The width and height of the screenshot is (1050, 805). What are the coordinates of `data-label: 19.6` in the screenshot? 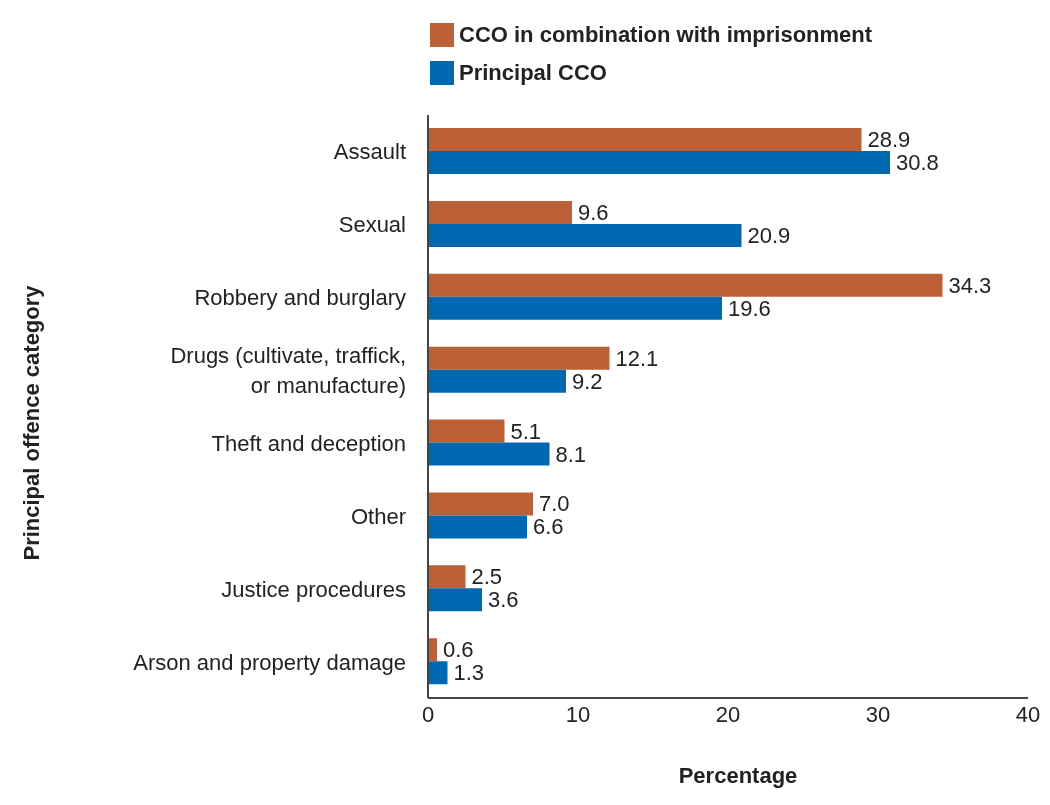 It's located at (749, 308).